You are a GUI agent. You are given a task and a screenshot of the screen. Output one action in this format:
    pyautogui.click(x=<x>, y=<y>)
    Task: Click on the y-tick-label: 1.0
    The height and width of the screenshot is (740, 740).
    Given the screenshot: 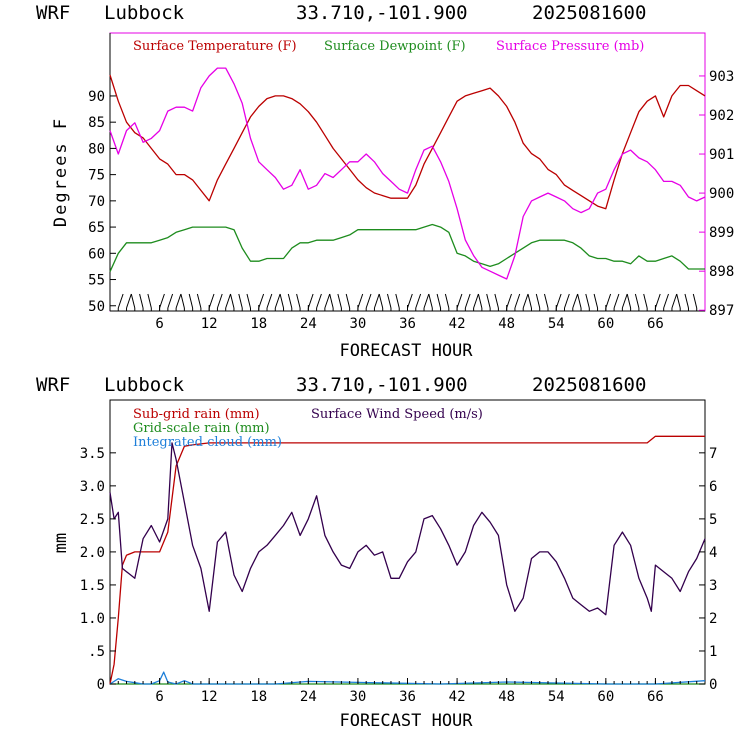 What is the action you would take?
    pyautogui.click(x=92, y=619)
    